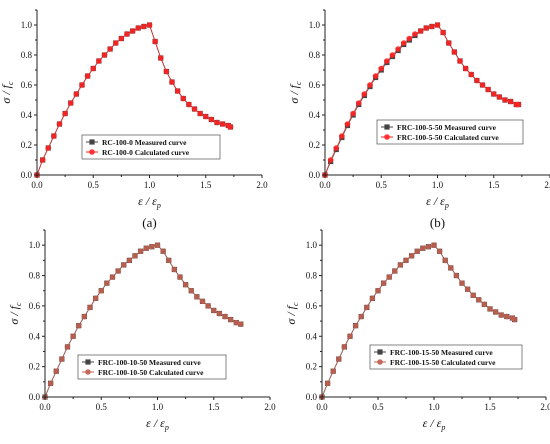  I want to click on legend-label: FRC-100-5-50 Measured curve, so click(447, 127).